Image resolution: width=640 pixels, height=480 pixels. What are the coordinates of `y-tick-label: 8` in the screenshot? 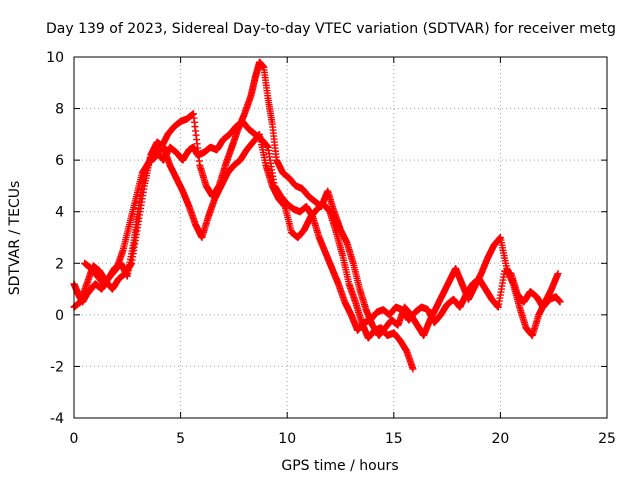 It's located at (59, 110).